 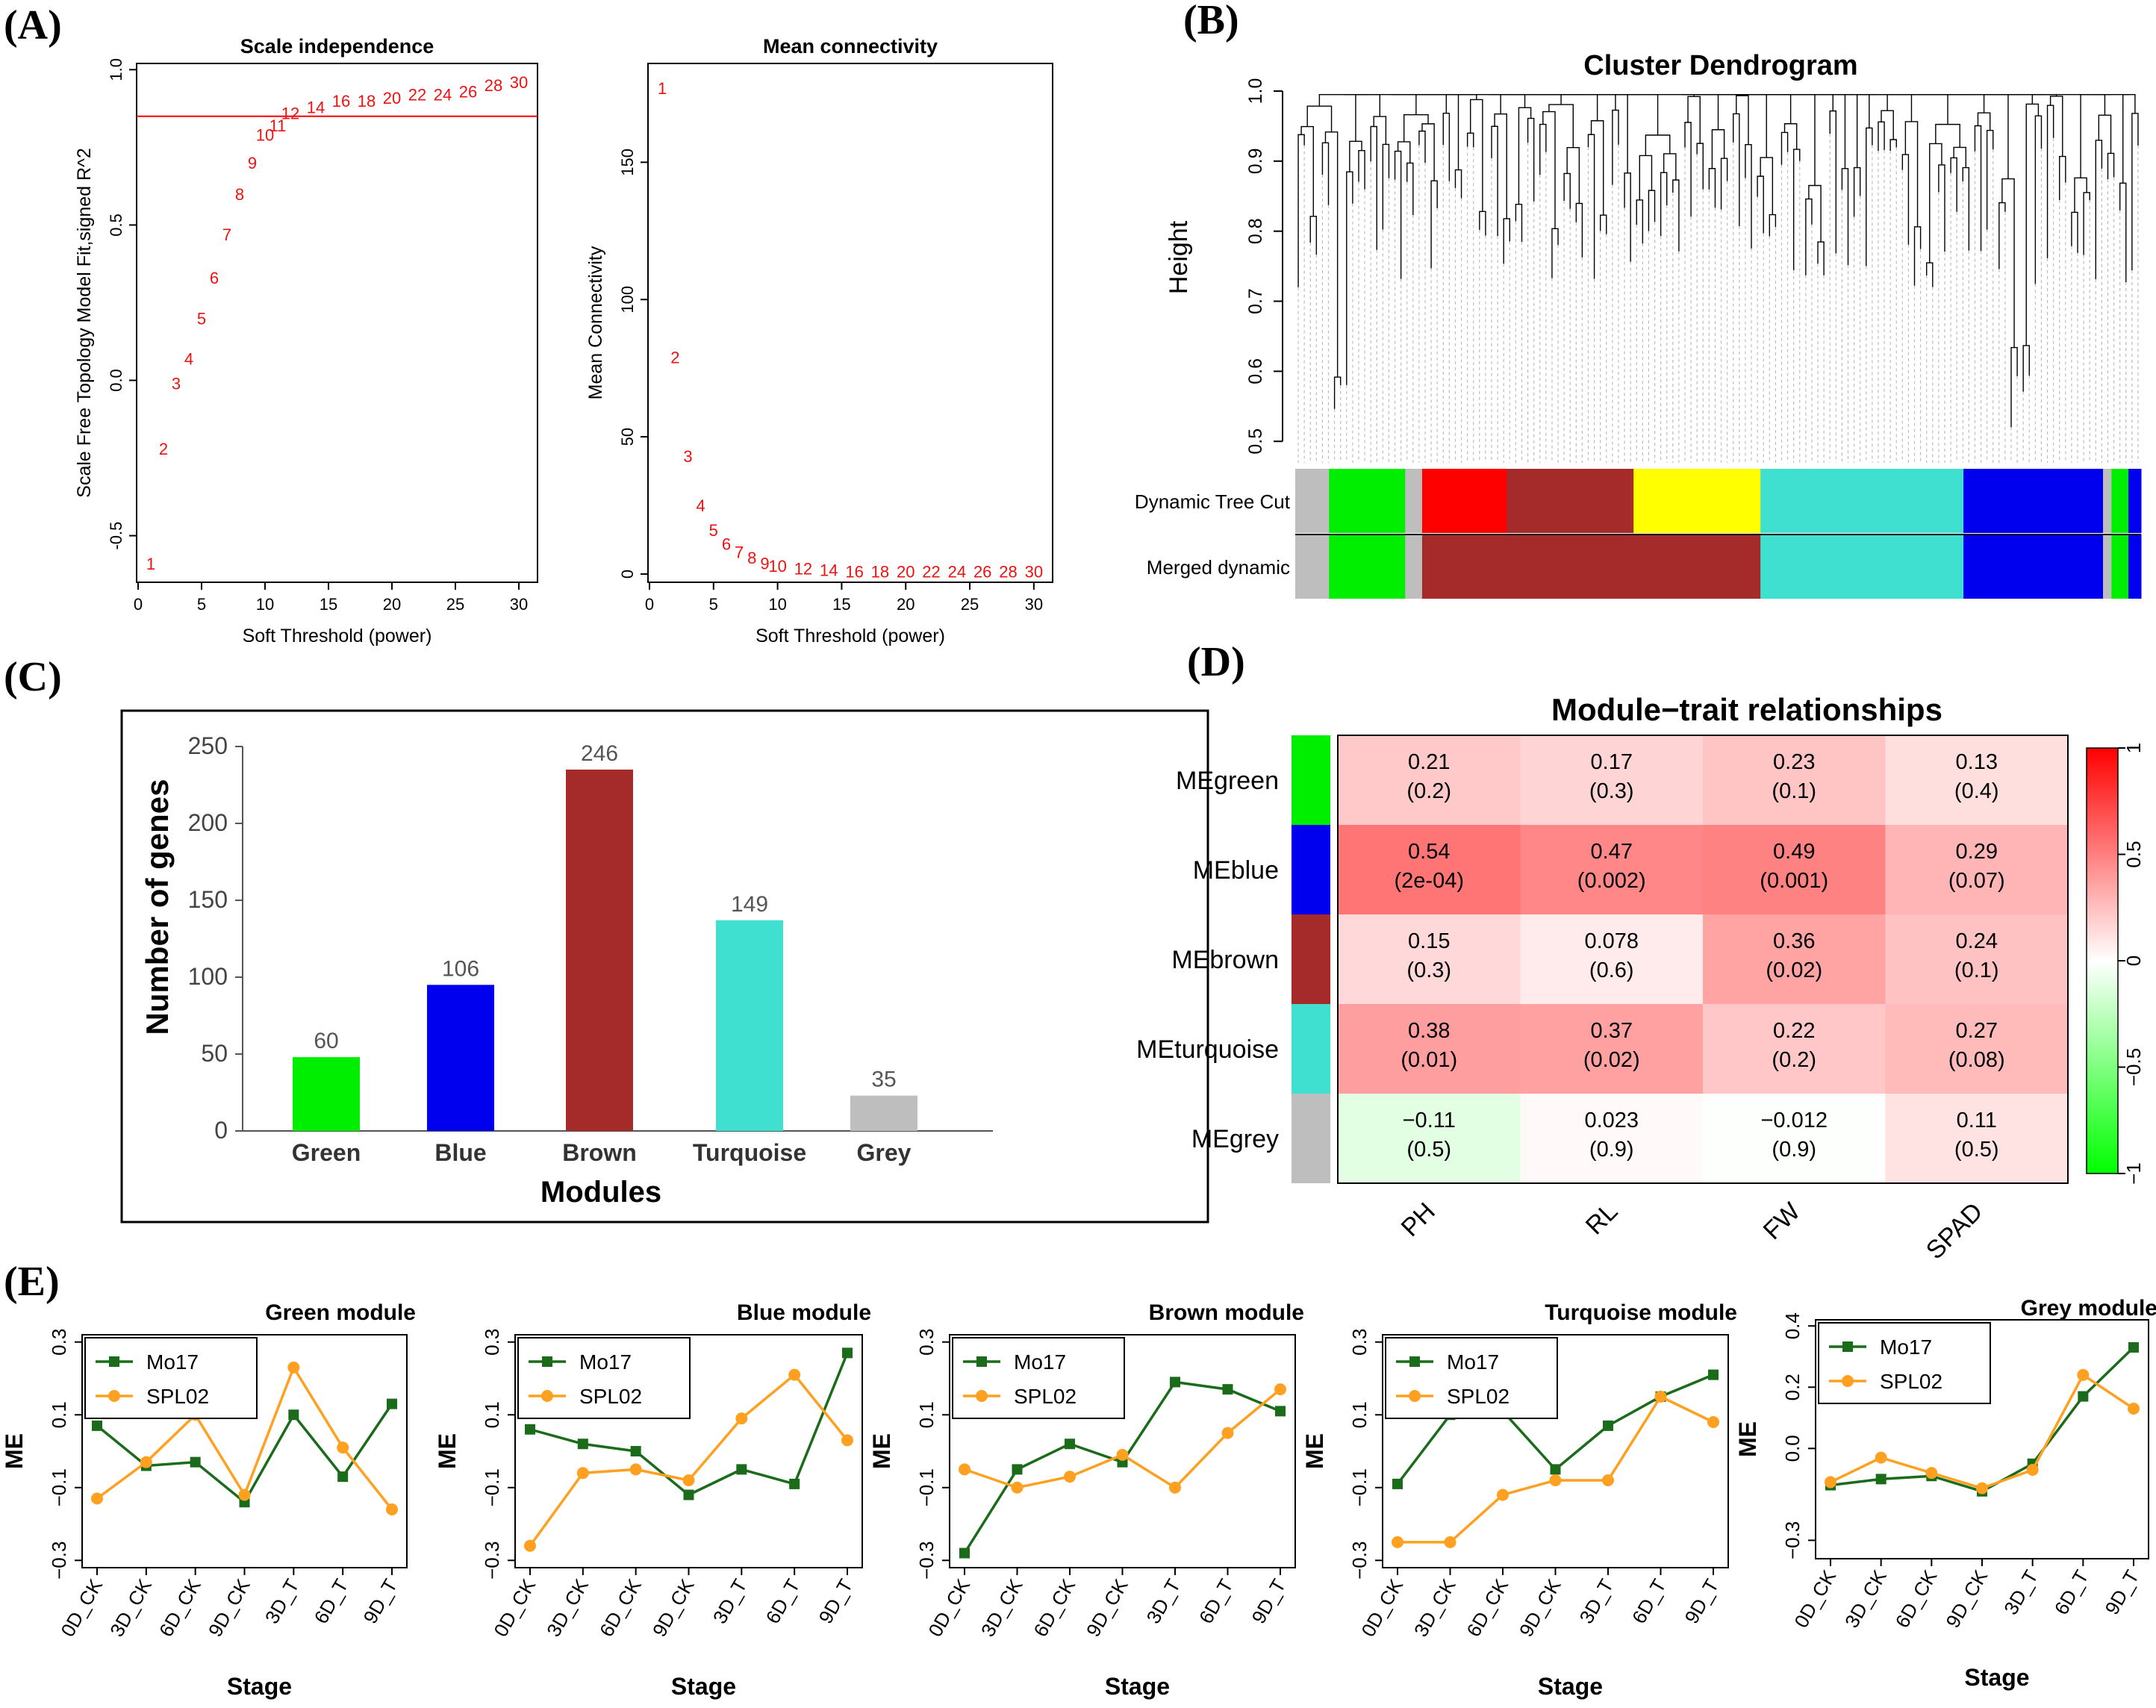 I want to click on data-point-label: 7, so click(x=739, y=552).